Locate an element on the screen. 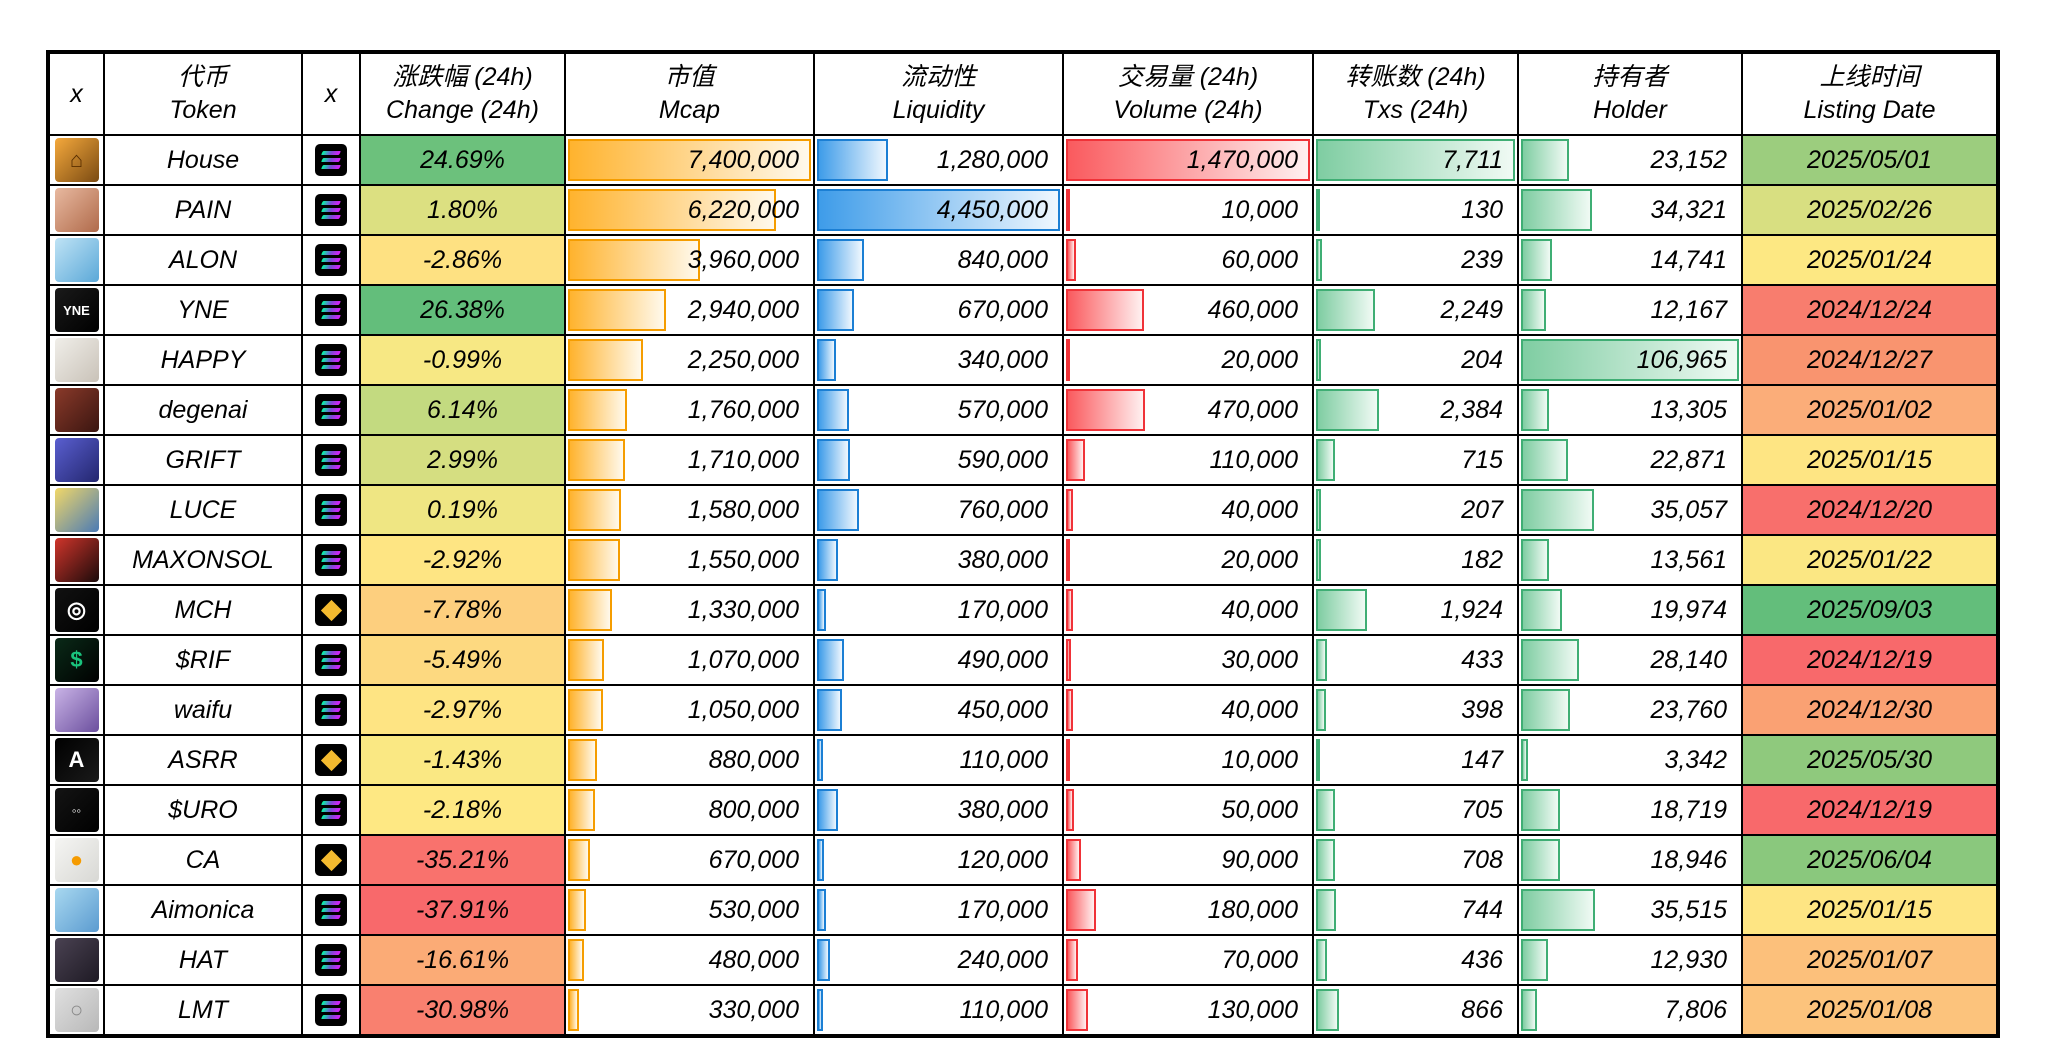 Image resolution: width=2047 pixels, height=1038 pixels. token-name: ALON is located at coordinates (203, 259).